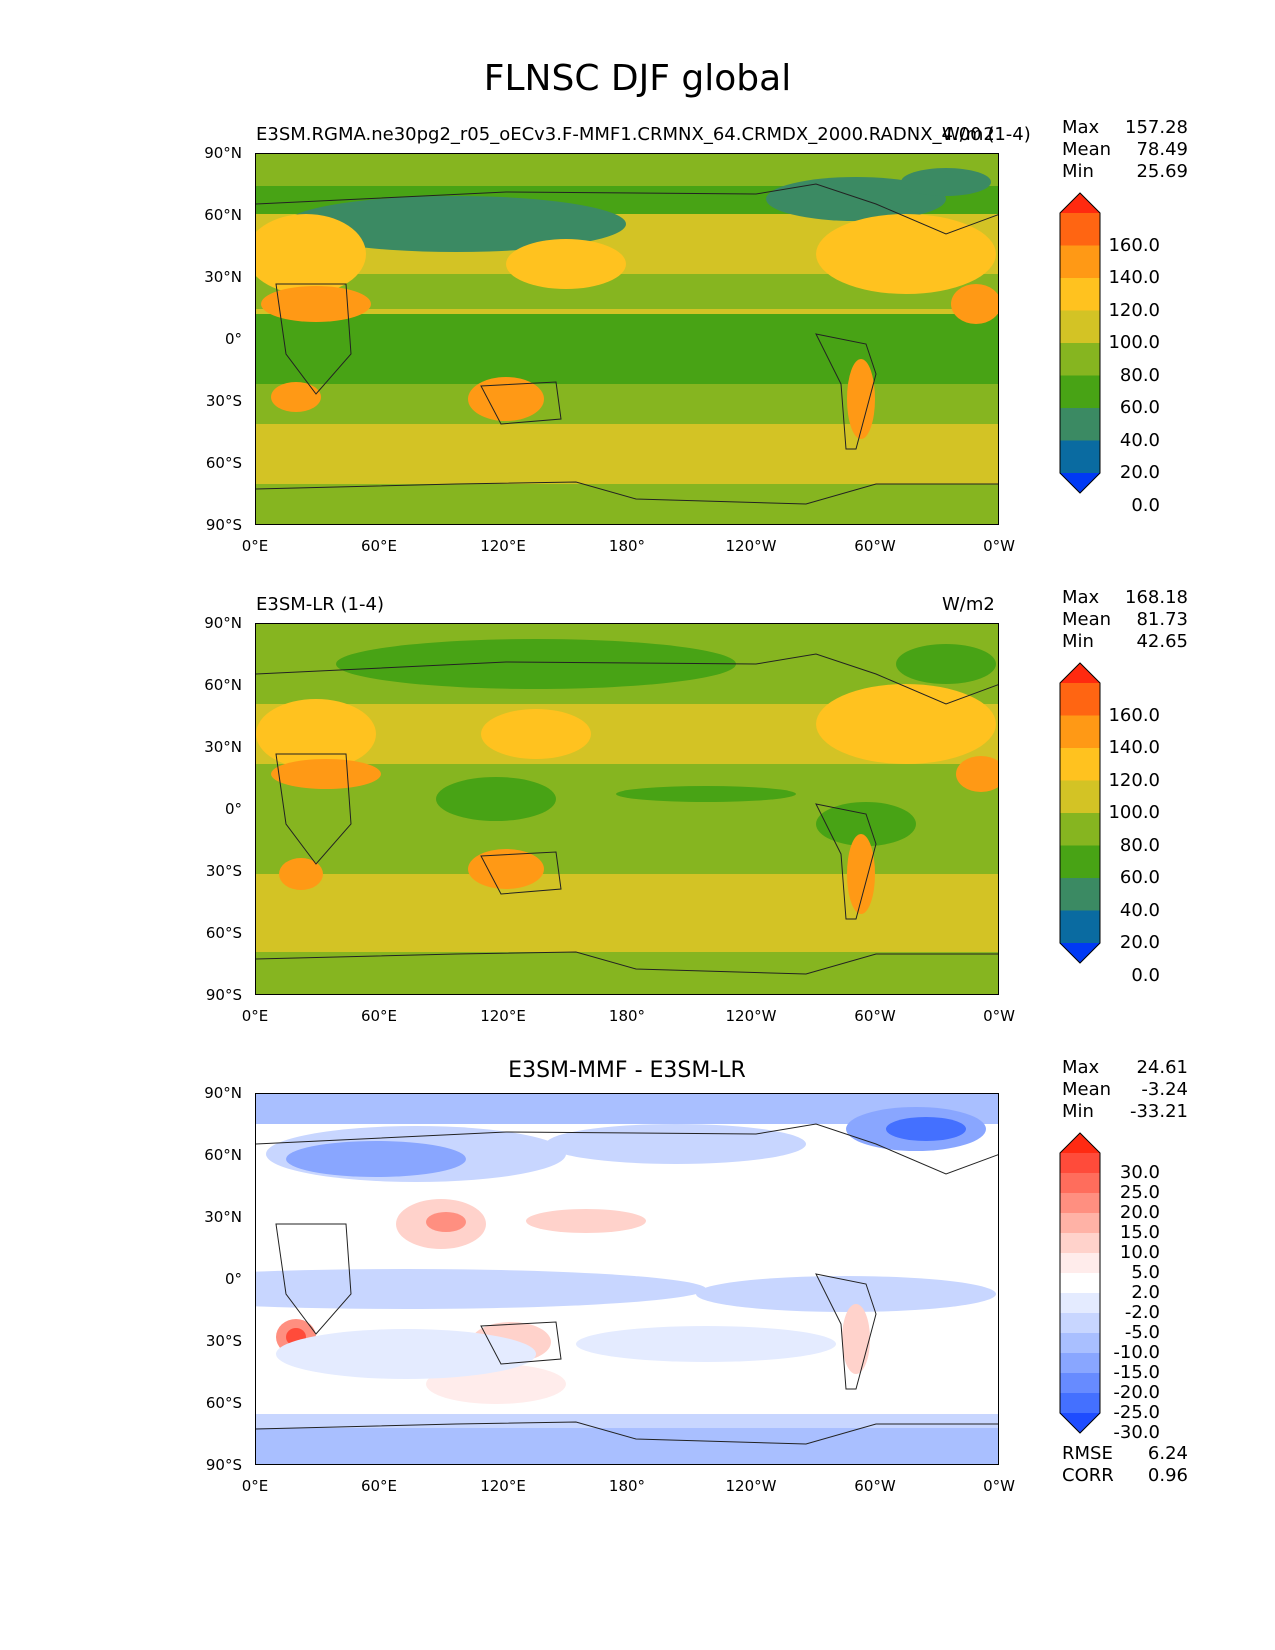 Image resolution: width=1275 pixels, height=1650 pixels. I want to click on colorbar-tick-label: 10.0, so click(1139, 1252).